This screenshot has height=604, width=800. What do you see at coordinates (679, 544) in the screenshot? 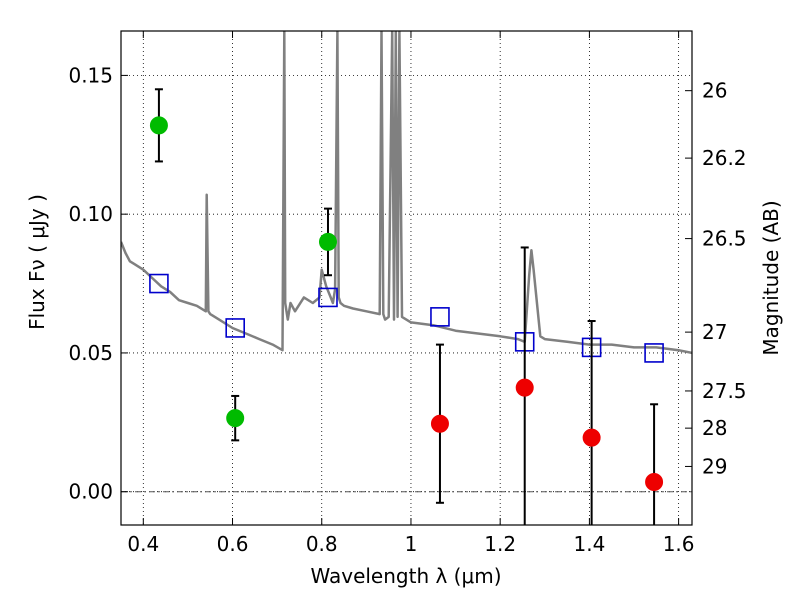
I see `x-tick-label: 1.6` at bounding box center [679, 544].